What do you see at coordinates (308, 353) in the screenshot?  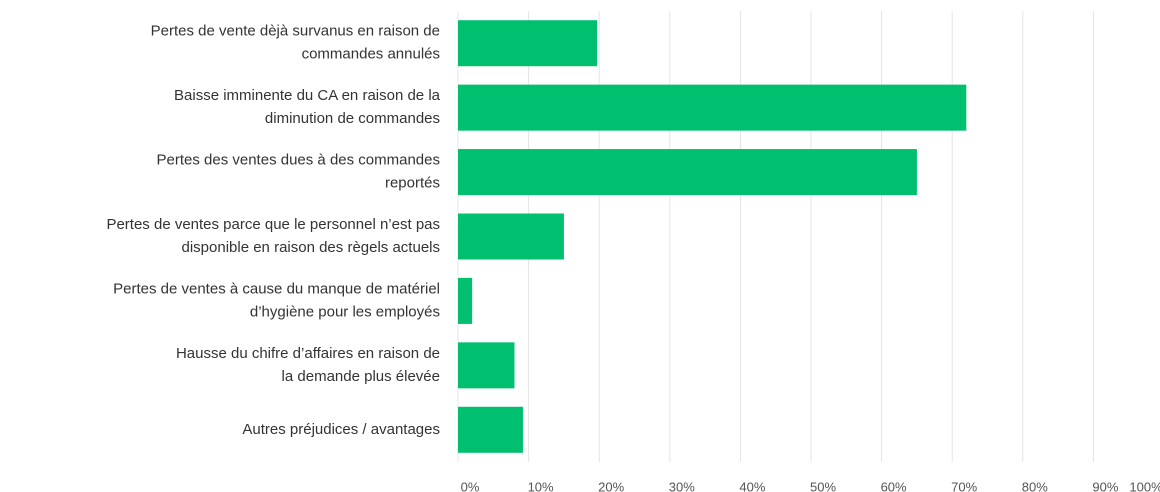 I see `y-tick-label: Hausse du chifre d’affaires en raison de` at bounding box center [308, 353].